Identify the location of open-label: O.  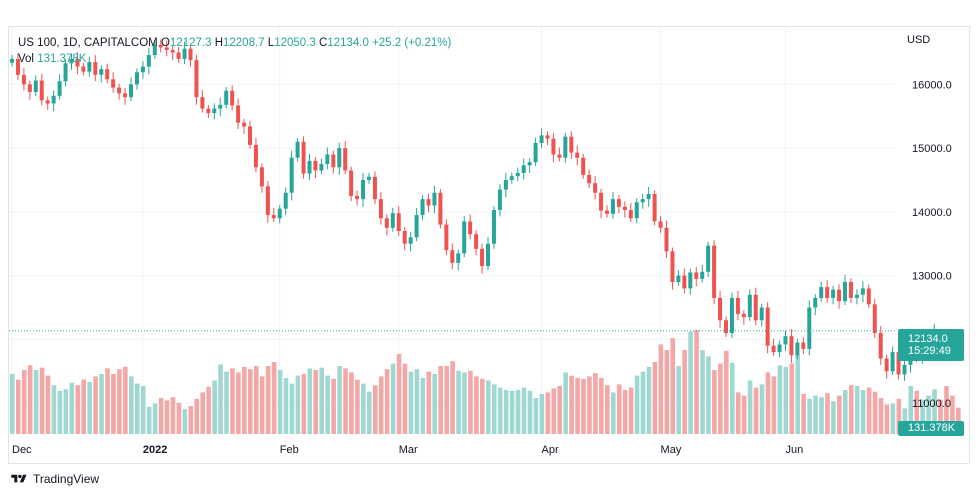
(165, 43).